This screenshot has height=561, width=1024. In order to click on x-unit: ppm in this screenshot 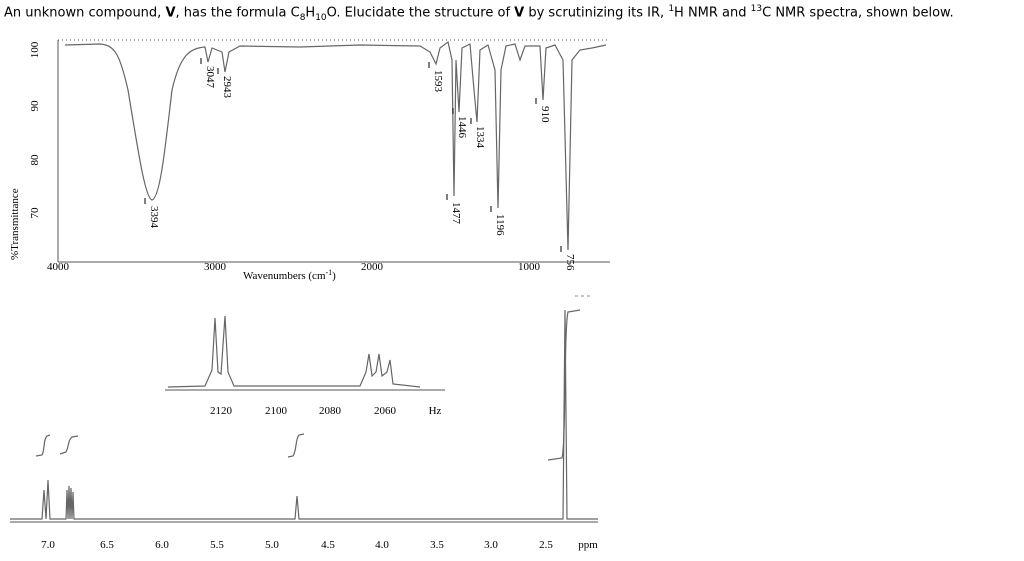, I will do `click(588, 545)`.